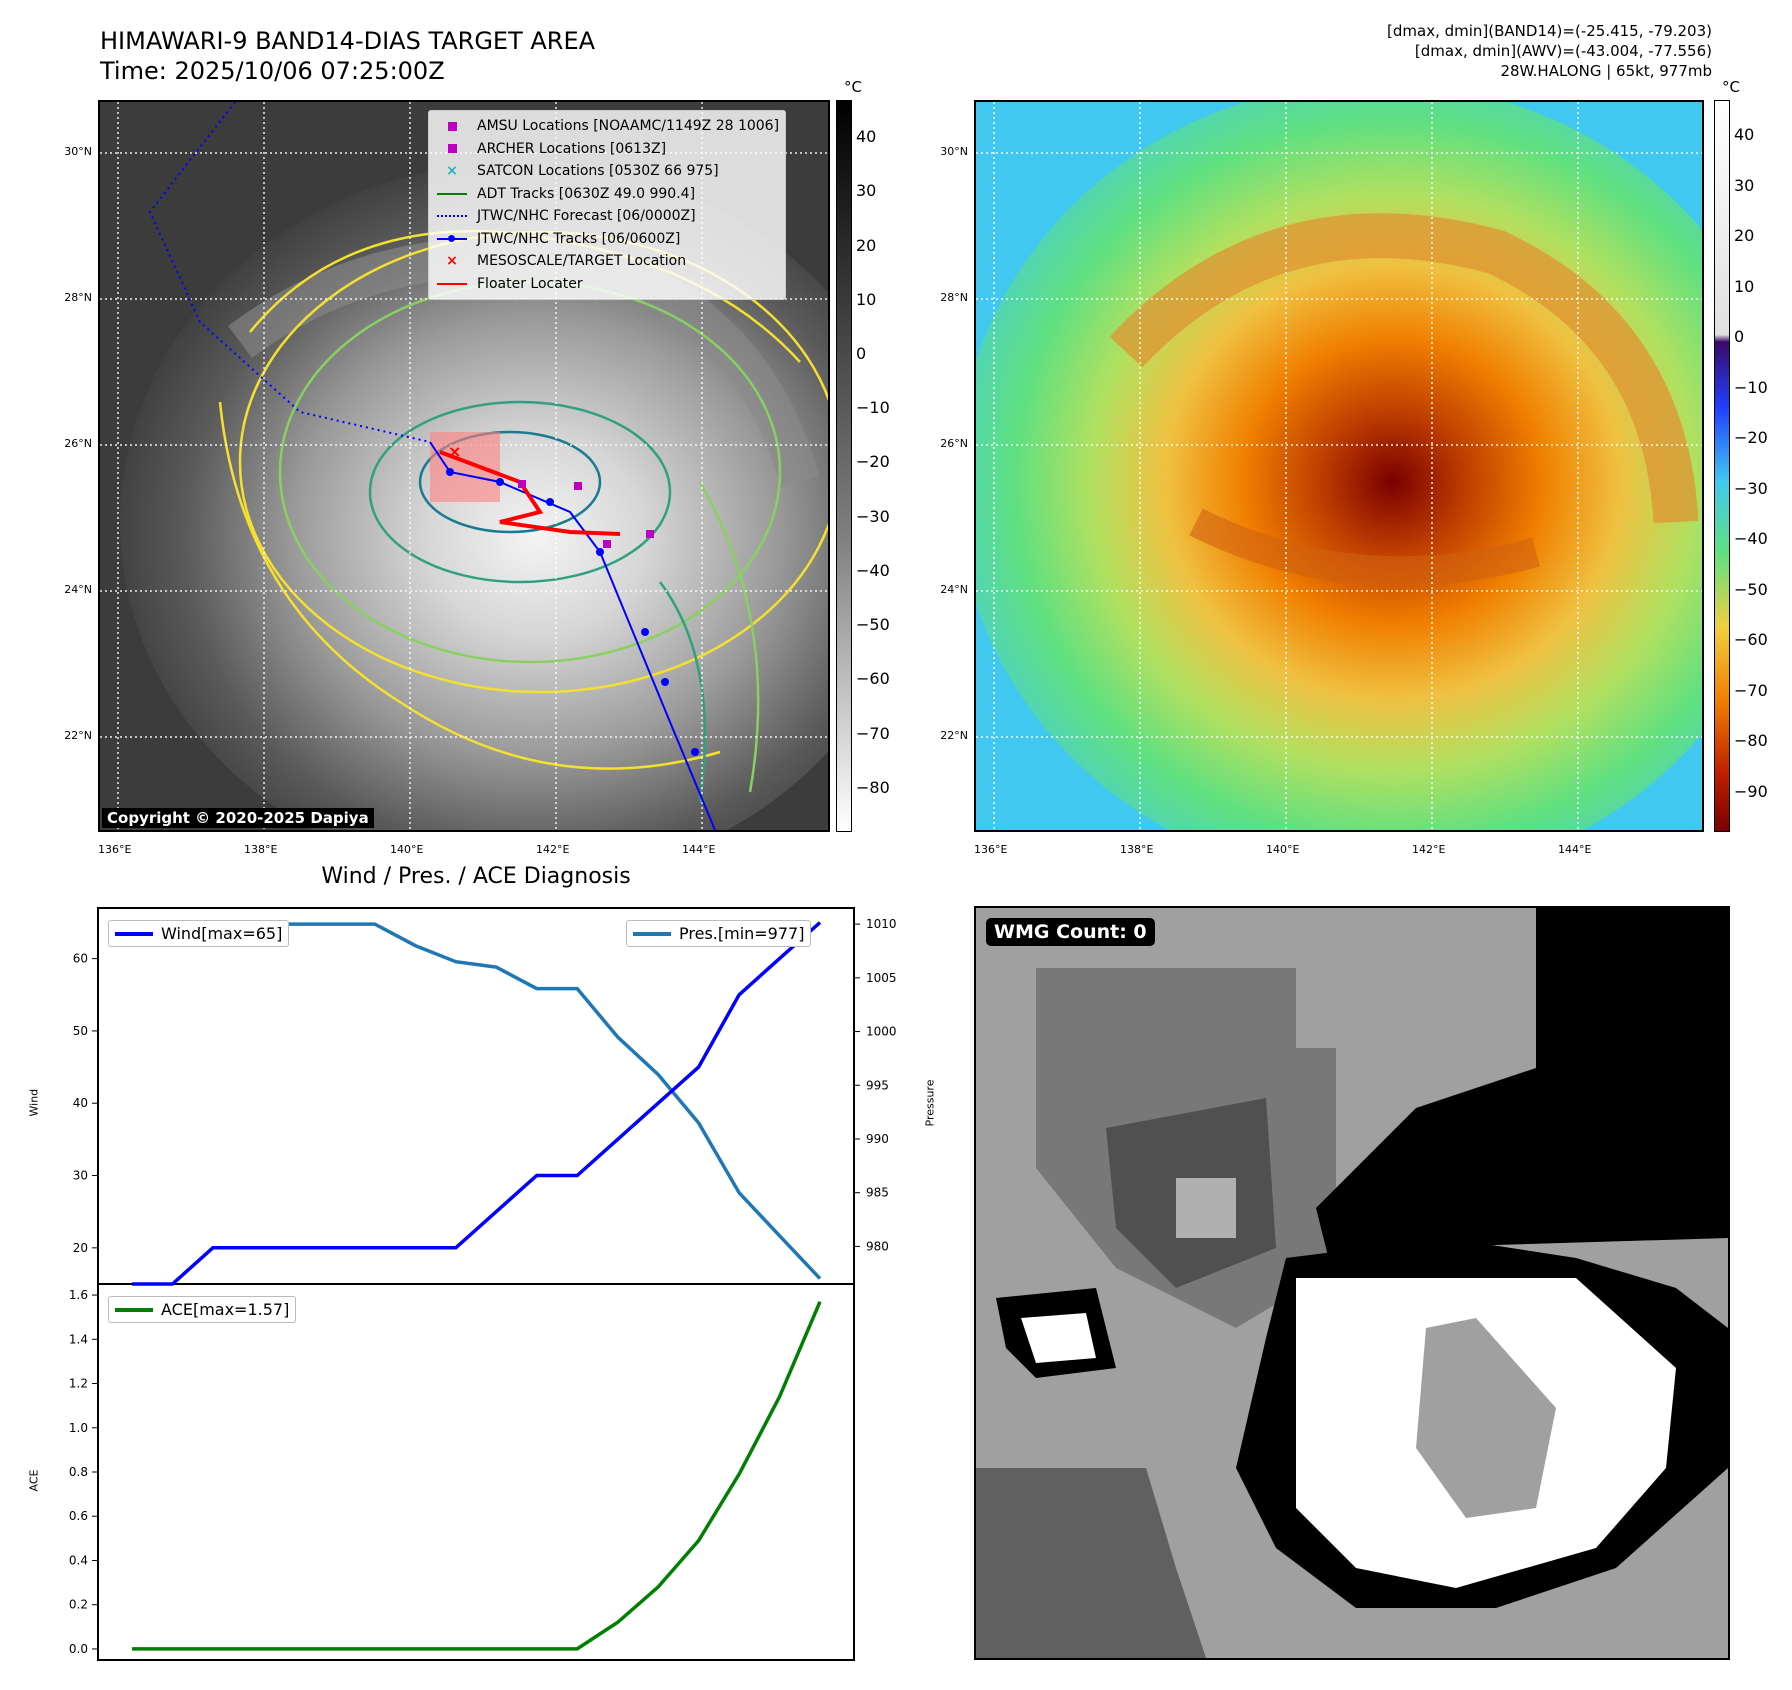 The image size is (1792, 1690). Describe the element at coordinates (881, 1032) in the screenshot. I see `pressure-tick-label: 1000` at that location.